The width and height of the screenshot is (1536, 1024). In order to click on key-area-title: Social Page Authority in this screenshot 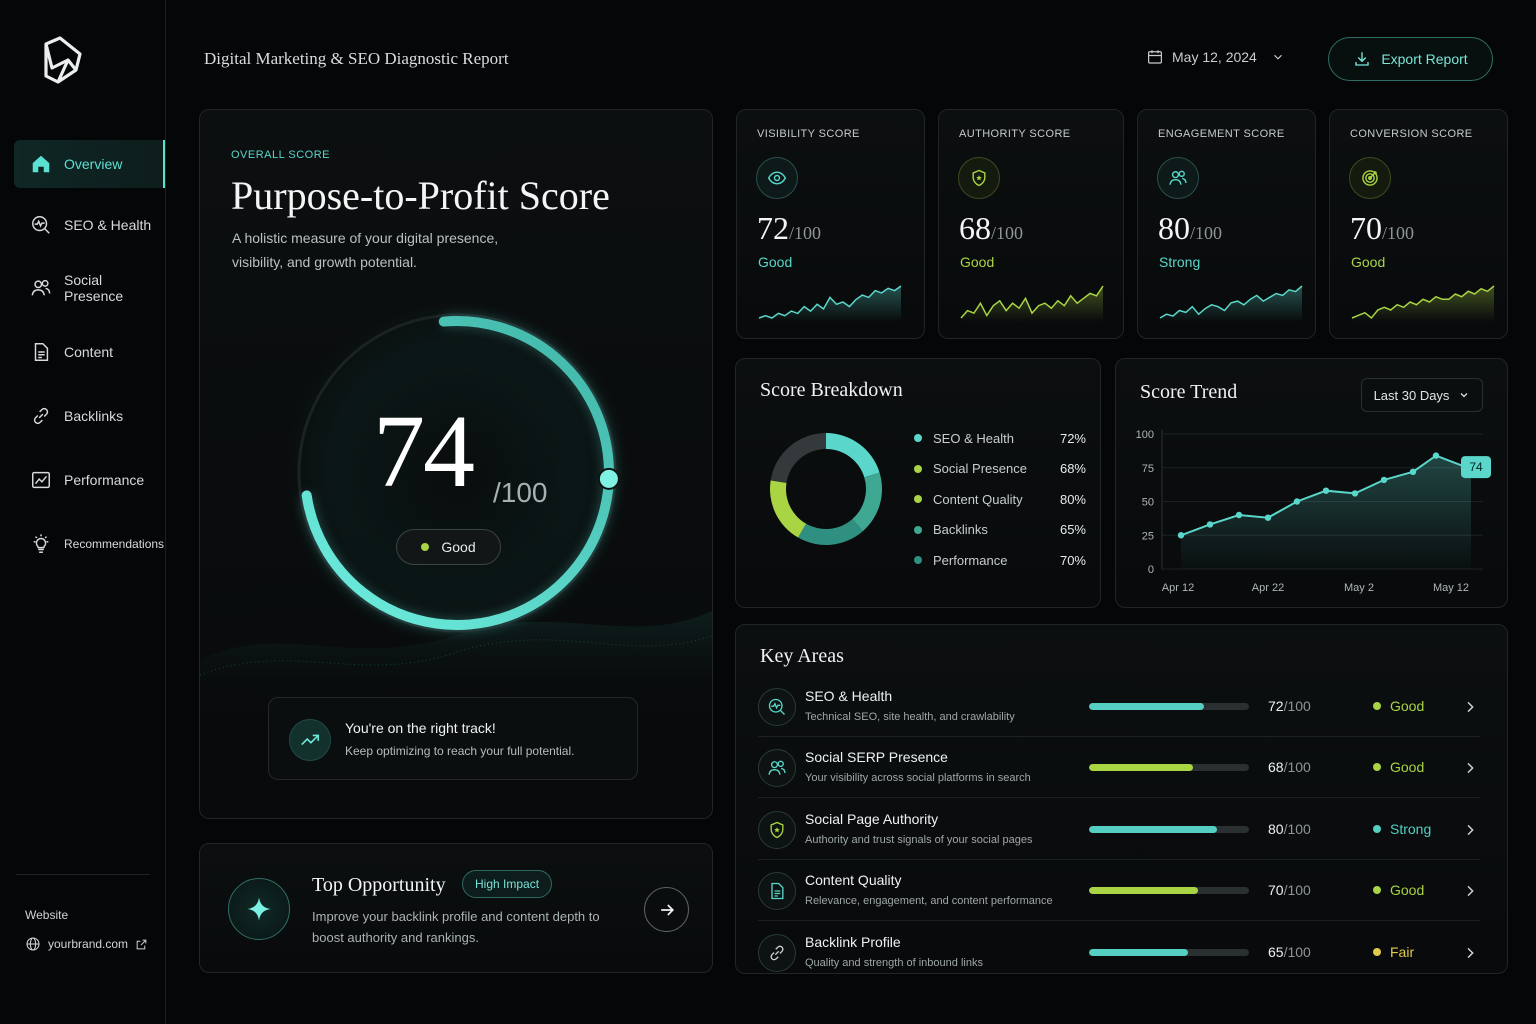, I will do `click(872, 819)`.